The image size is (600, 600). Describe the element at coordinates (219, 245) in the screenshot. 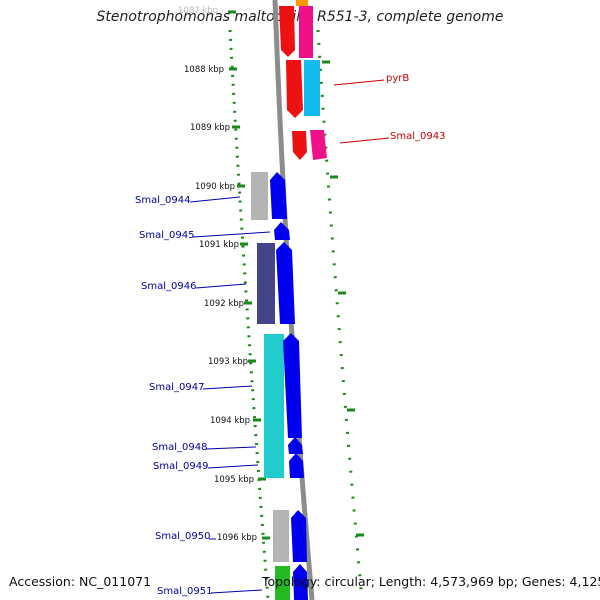

I see `tick-label-1091: 1091 kbp` at that location.